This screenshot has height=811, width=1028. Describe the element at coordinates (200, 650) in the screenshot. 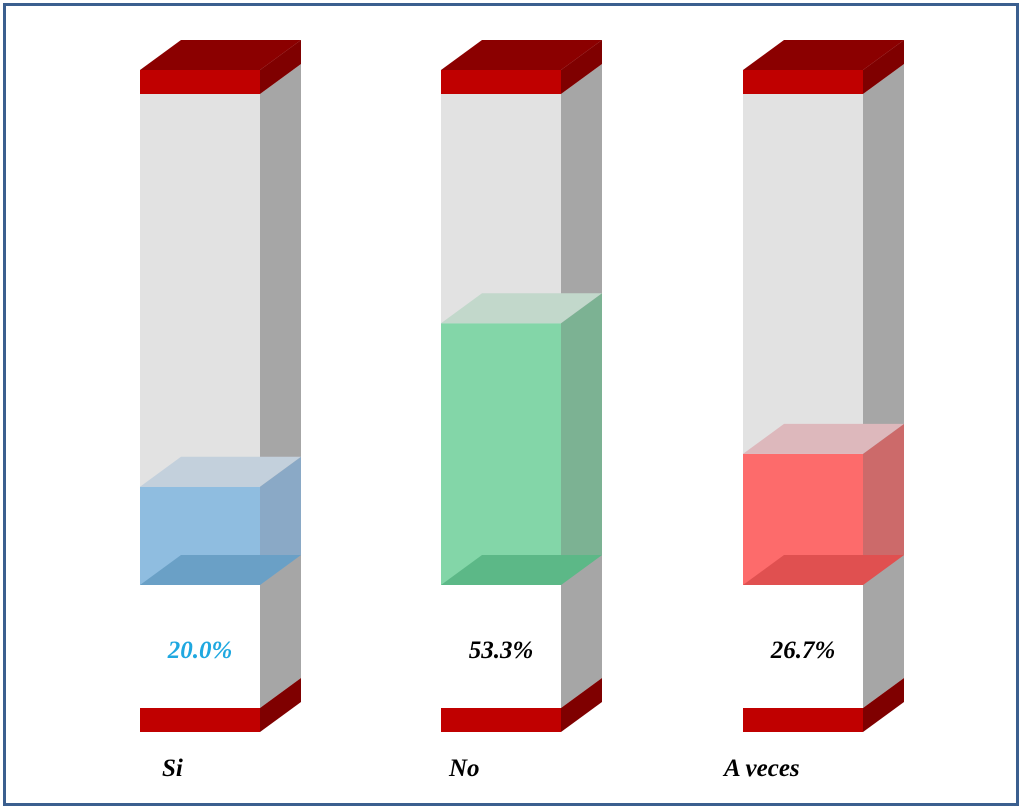

I see `data-label-1: 20.0%` at that location.